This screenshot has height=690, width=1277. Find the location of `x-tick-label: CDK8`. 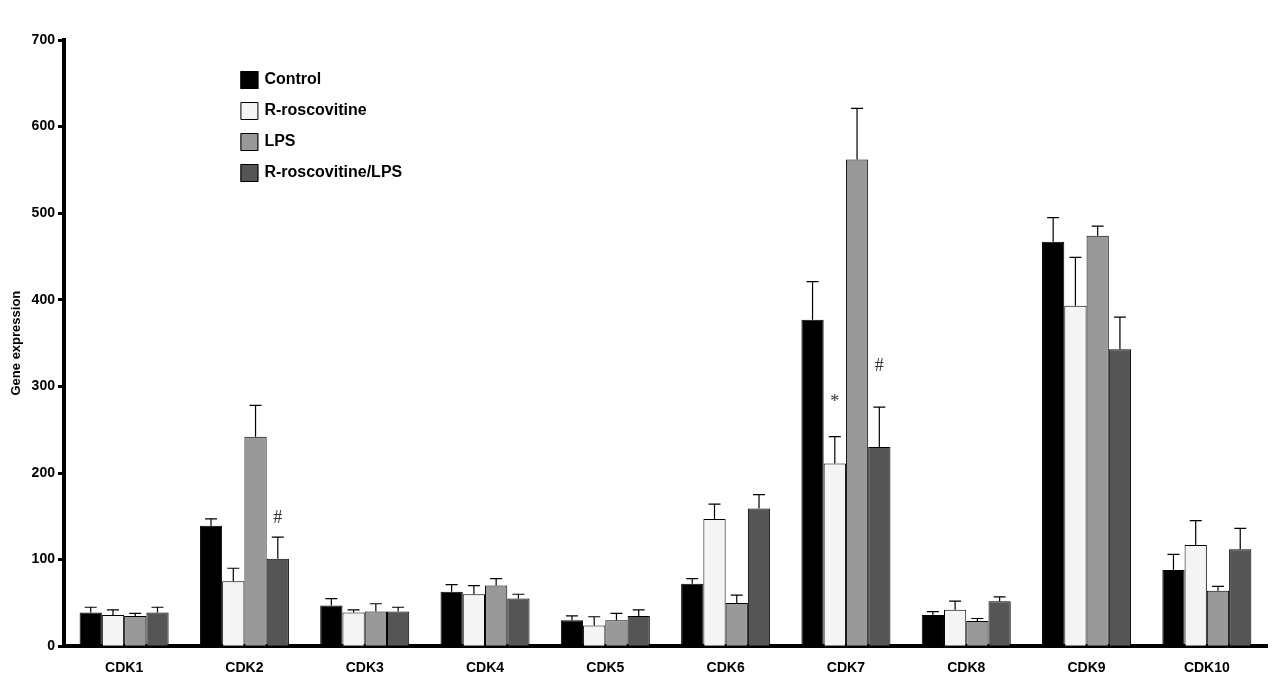

x-tick-label: CDK8 is located at coordinates (966, 667).